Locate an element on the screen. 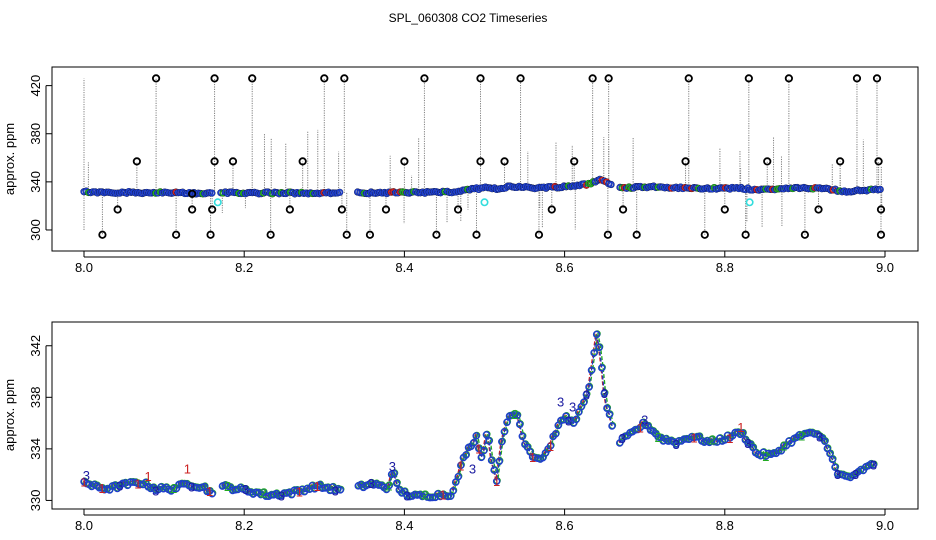 The image size is (936, 540). bottom-chart-y-tick-label: 338 is located at coordinates (35, 397).